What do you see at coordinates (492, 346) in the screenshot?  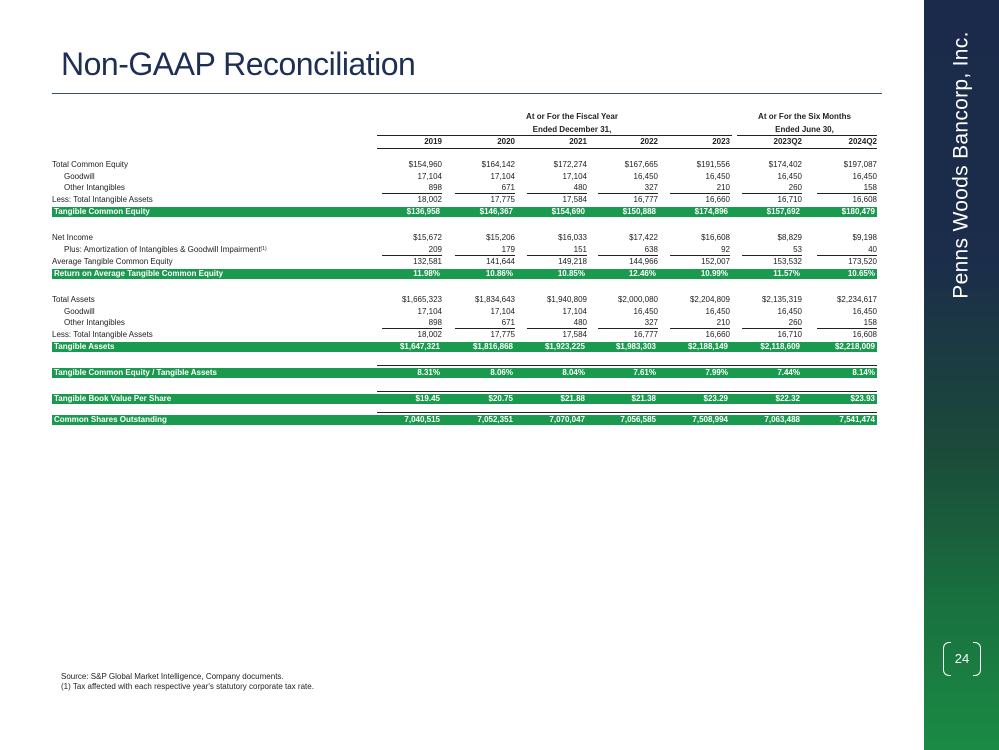 I see `table-cell: $1,816,868` at bounding box center [492, 346].